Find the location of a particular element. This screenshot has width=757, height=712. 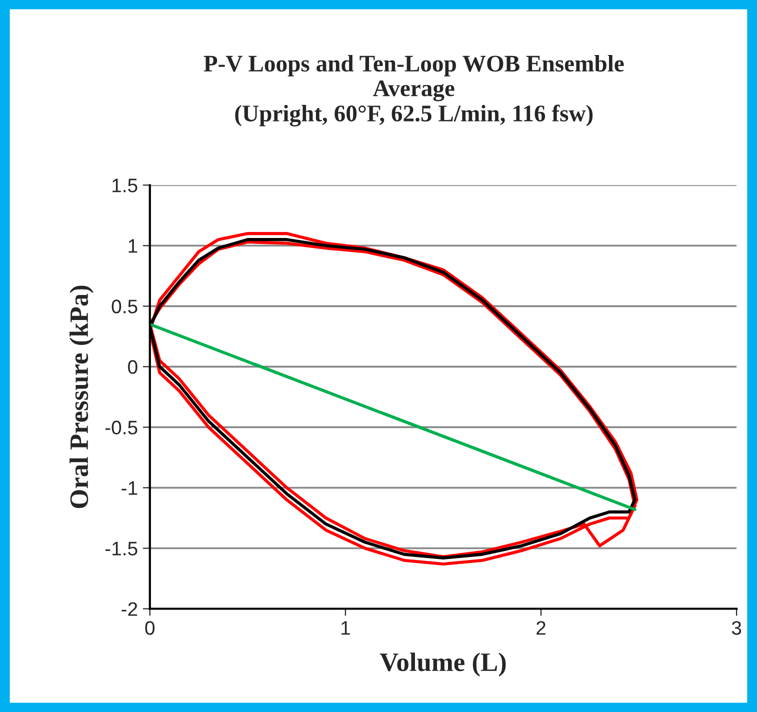

chart-title: P-V Loops and Ten-Loop WOB Ensemble Average (Upright, 60°F, 62.5 L/min, 116 fsw) is located at coordinates (414, 90).